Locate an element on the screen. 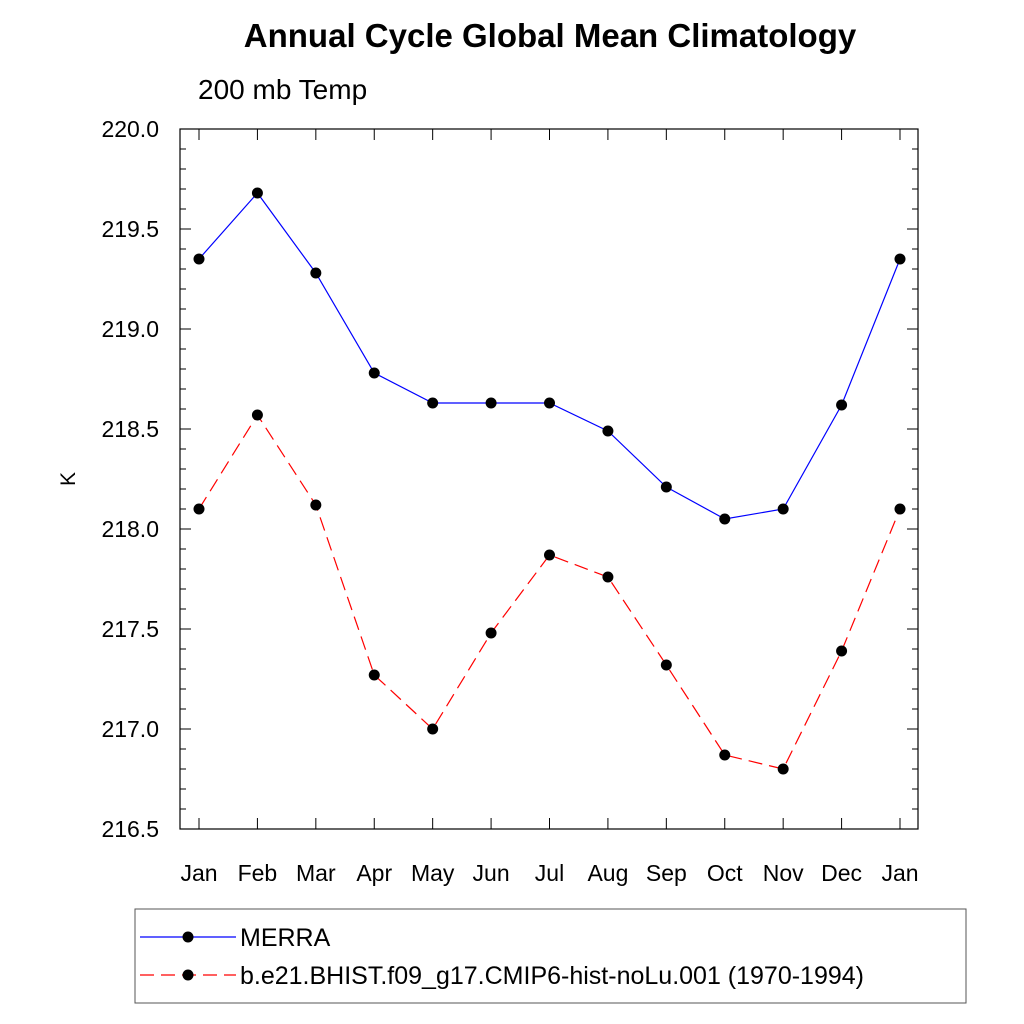 This screenshot has width=1024, height=1024. x-tick-label: Dec is located at coordinates (841, 873).